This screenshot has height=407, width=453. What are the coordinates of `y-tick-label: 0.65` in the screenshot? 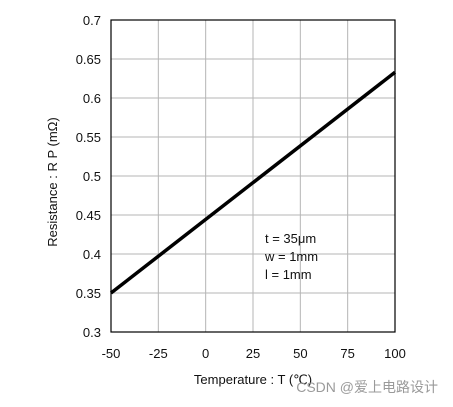 It's located at (88, 59).